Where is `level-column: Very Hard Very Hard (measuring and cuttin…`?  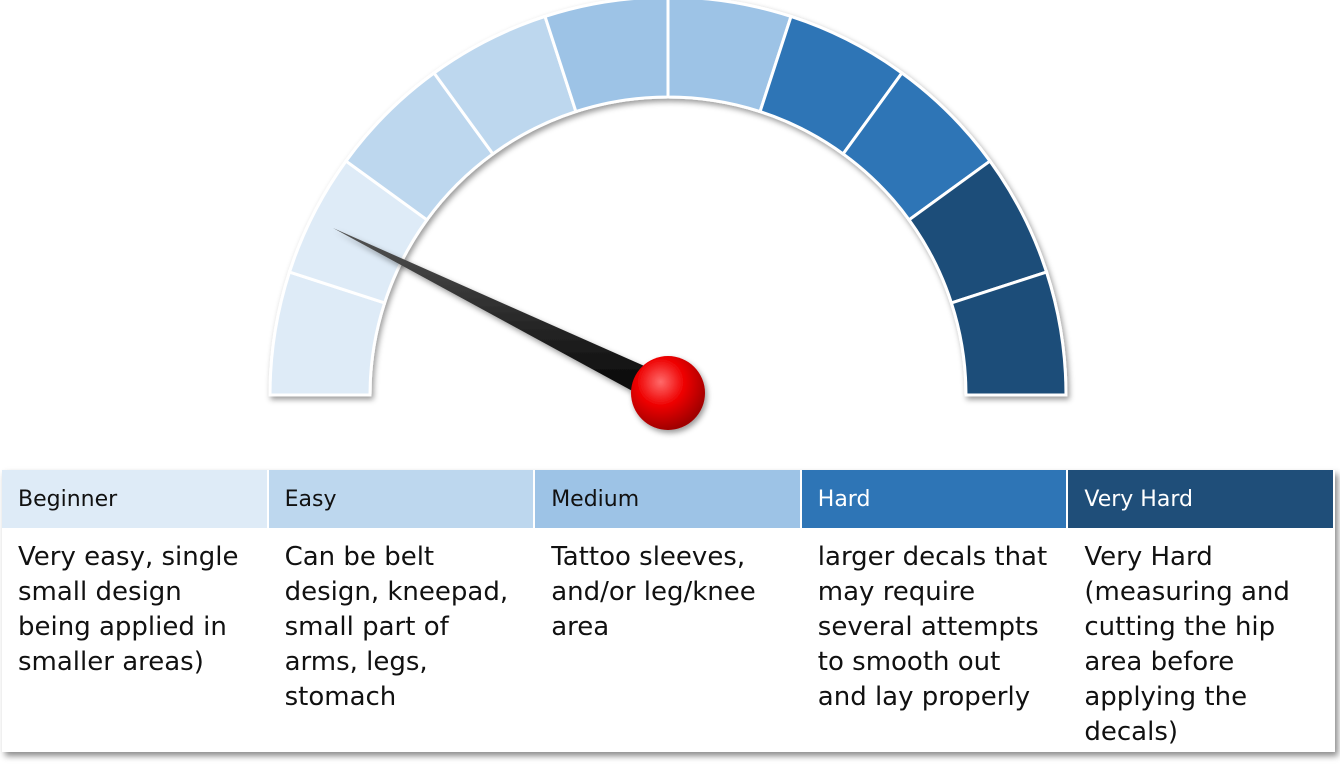
level-column: Very Hard Very Hard (measuring and cuttin… is located at coordinates (1201, 611).